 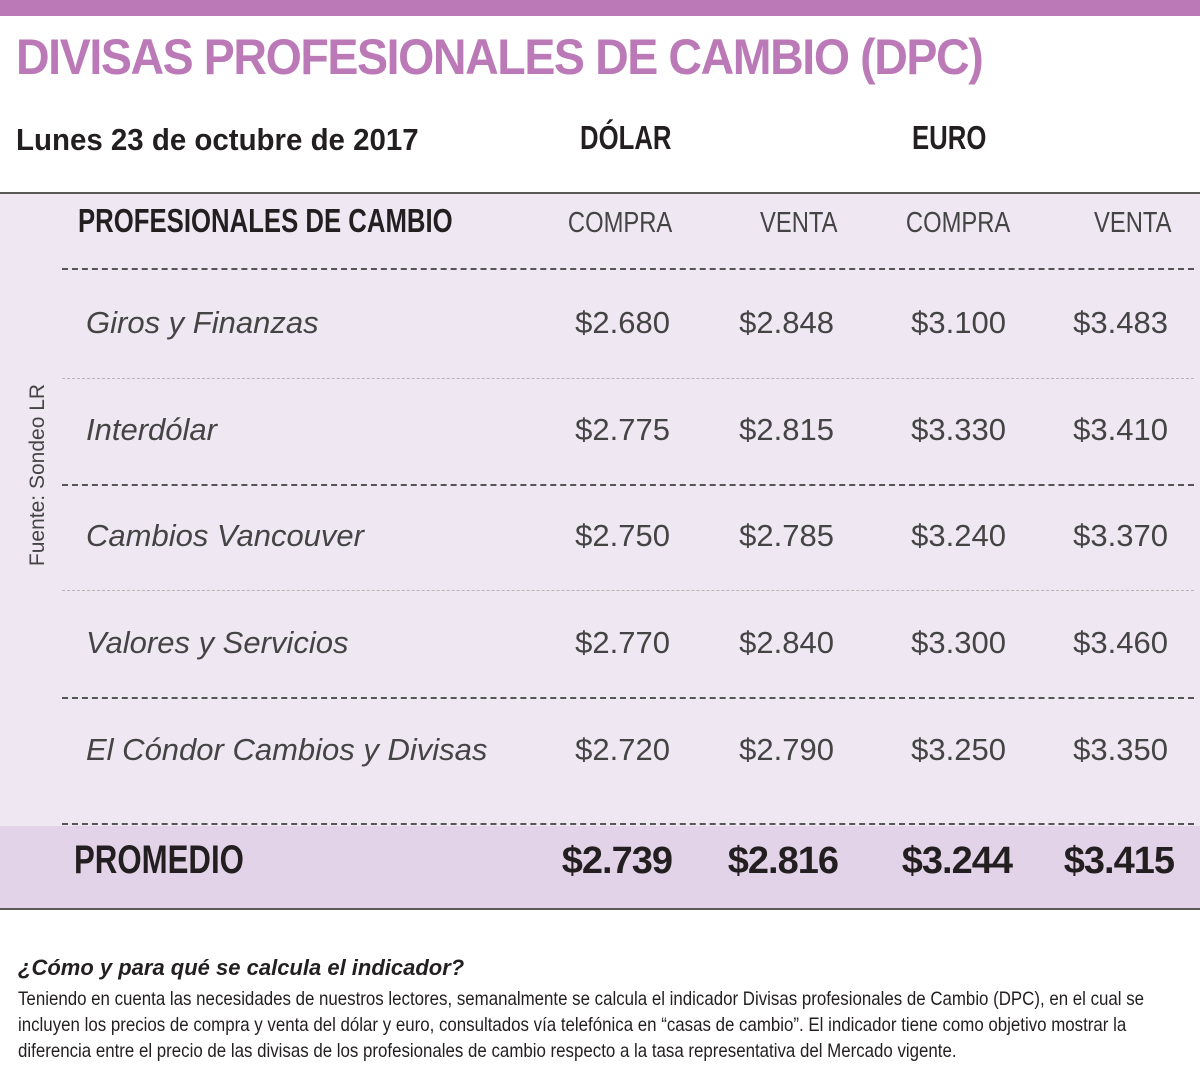 What do you see at coordinates (217, 139) in the screenshot?
I see `survey-date: Lunes 23 de octubre de 2017` at bounding box center [217, 139].